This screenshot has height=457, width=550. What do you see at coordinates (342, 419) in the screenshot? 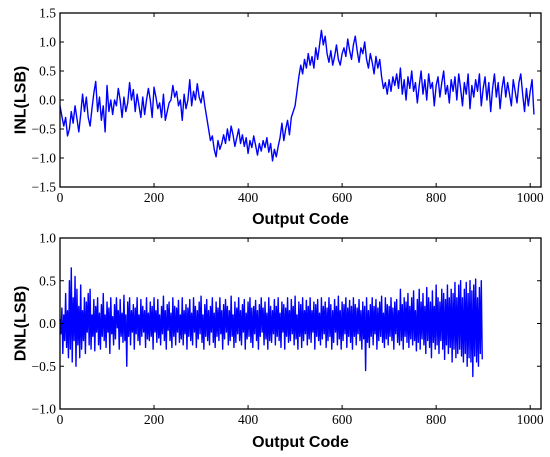
I see `dnl-x-tick-label: 600` at bounding box center [342, 419].